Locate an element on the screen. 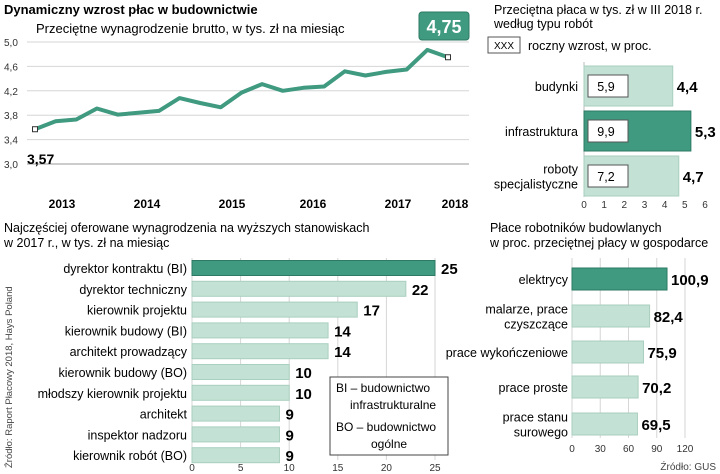  workers-category-label: prace stanu is located at coordinates (535, 418).